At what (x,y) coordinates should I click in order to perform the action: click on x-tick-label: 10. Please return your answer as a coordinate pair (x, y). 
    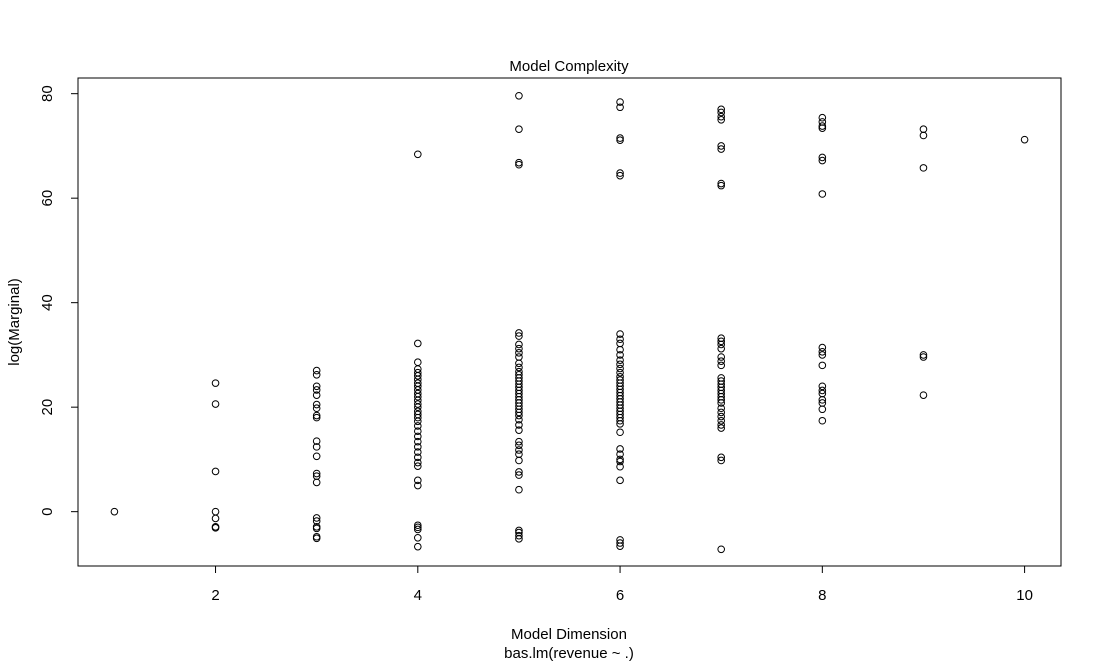
    Looking at the image, I should click on (1024, 595).